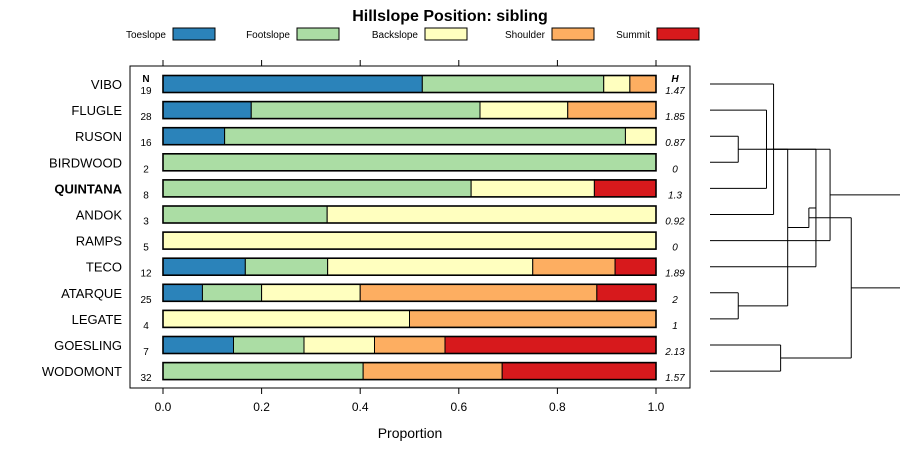 Image resolution: width=900 pixels, height=460 pixels. Describe the element at coordinates (574, 266) in the screenshot. I see `bar-teco-shoulder` at that location.